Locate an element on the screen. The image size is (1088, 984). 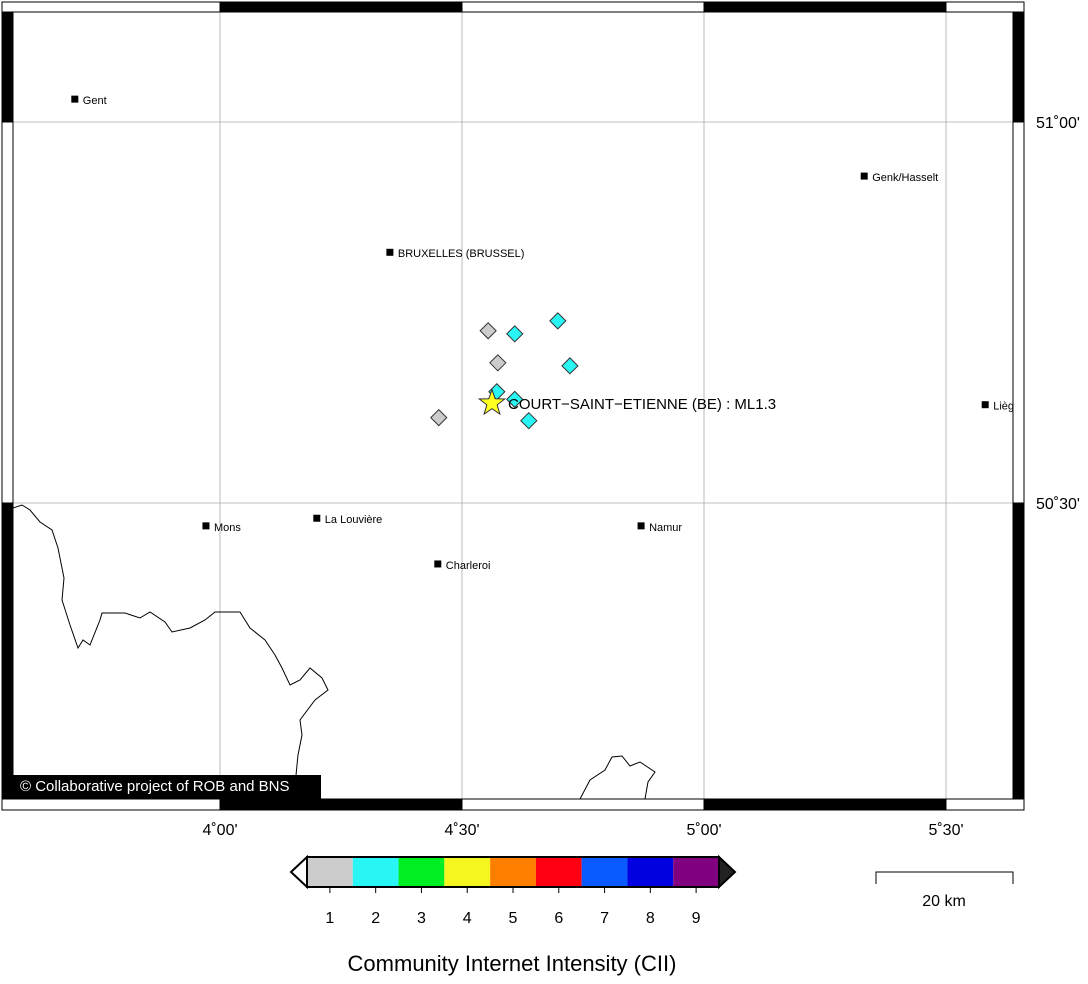
colorbar-label: 9 is located at coordinates (696, 918).